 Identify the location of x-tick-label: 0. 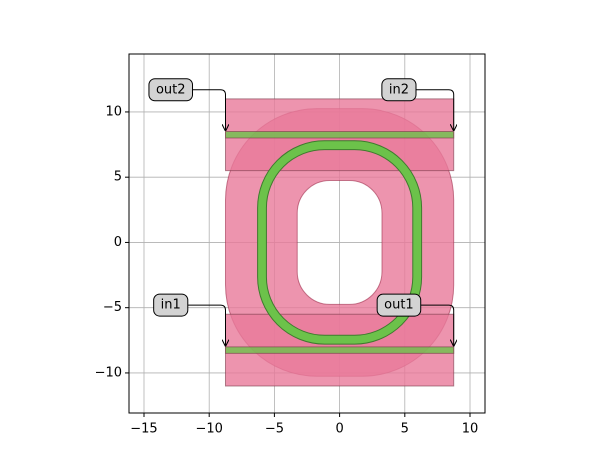
(339, 429).